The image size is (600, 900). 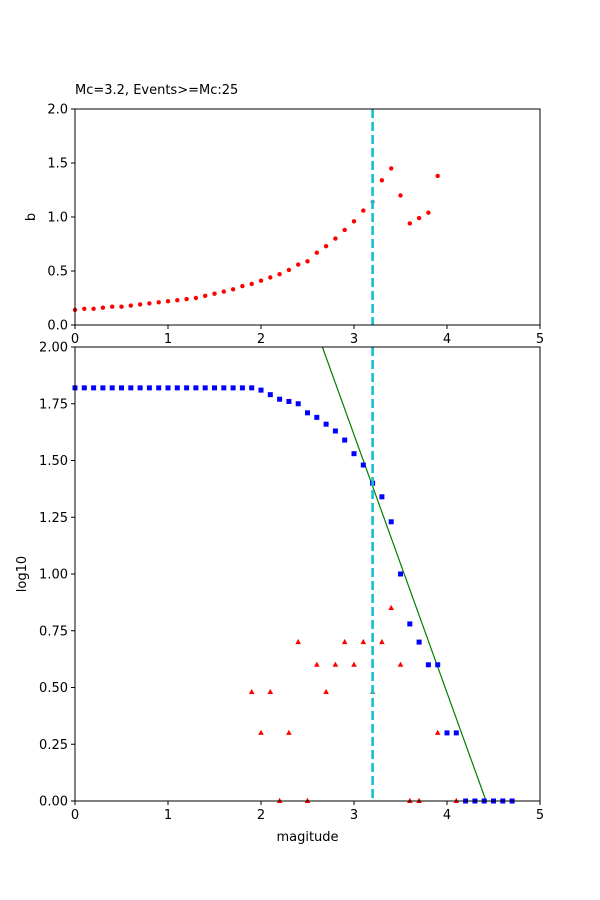 What do you see at coordinates (57, 326) in the screenshot?
I see `y-tick-label: 0.0` at bounding box center [57, 326].